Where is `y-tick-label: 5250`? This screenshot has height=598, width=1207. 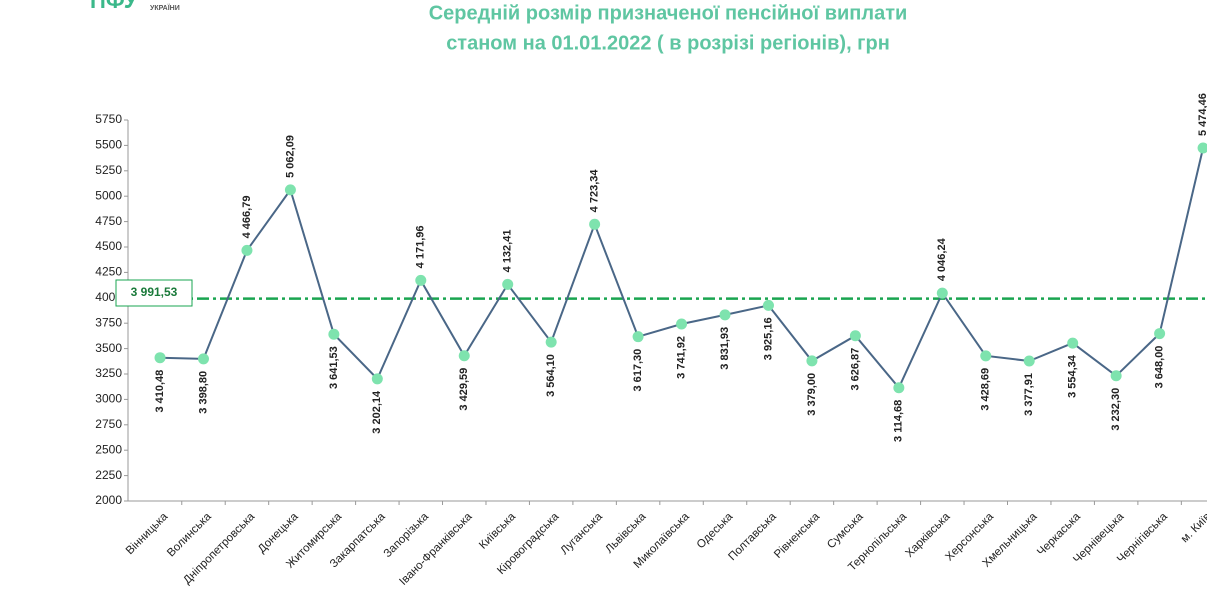
y-tick-label: 5250 is located at coordinates (108, 170).